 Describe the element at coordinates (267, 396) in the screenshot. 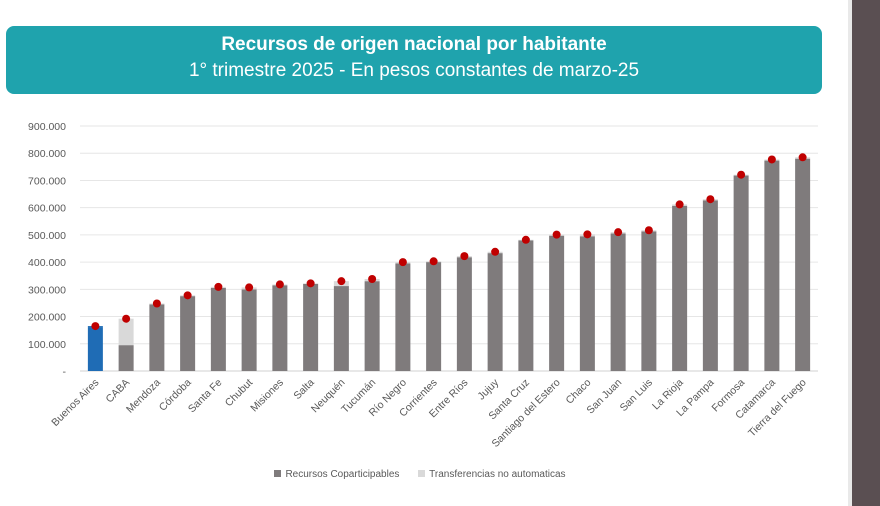

I see `x-tick-label: Misiones` at that location.